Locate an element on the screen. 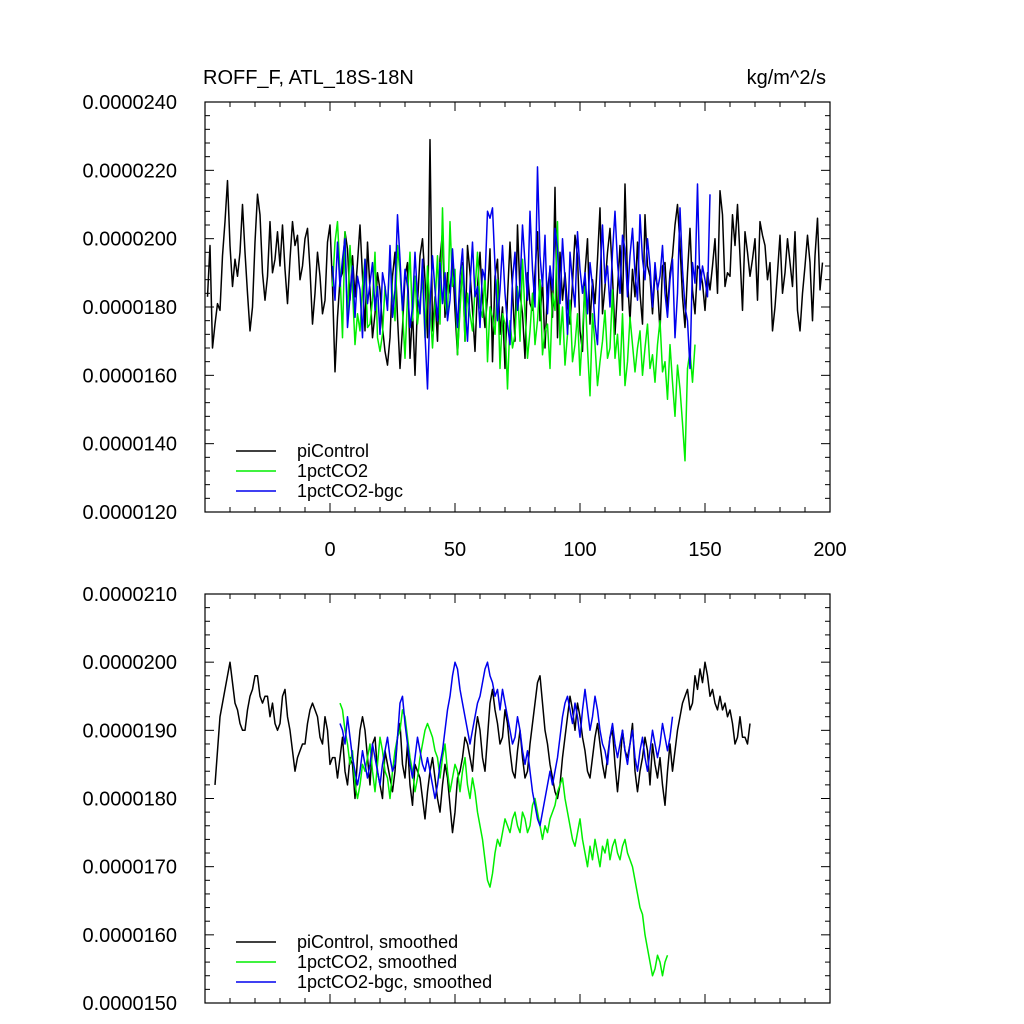 The height and width of the screenshot is (1024, 1024). series-line-1pctco2-bgc is located at coordinates (521, 278).